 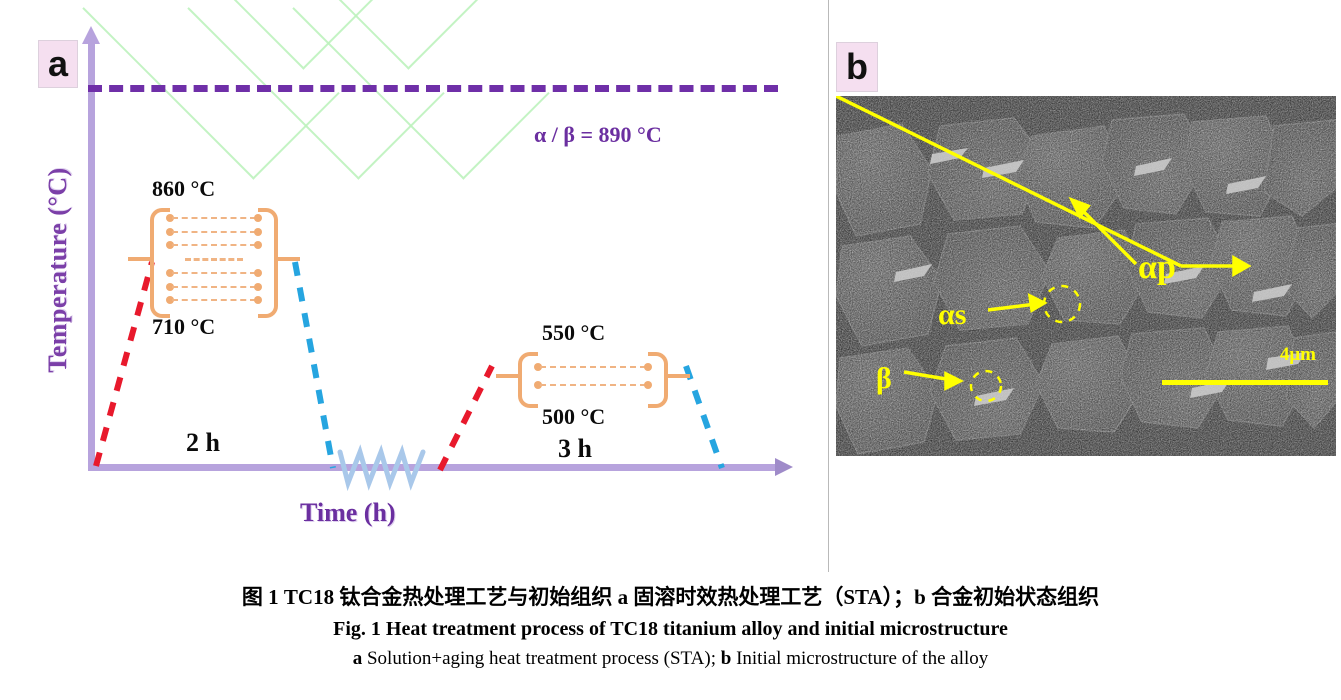 I want to click on panel-a-tag: a, so click(x=58, y=64).